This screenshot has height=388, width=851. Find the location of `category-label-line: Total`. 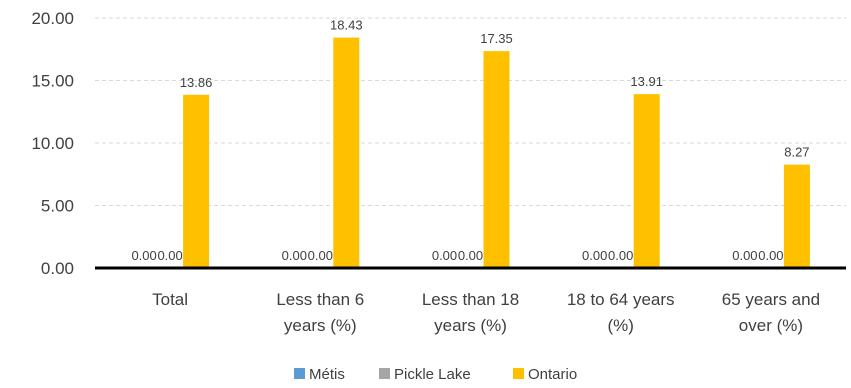

category-label-line: Total is located at coordinates (170, 299).